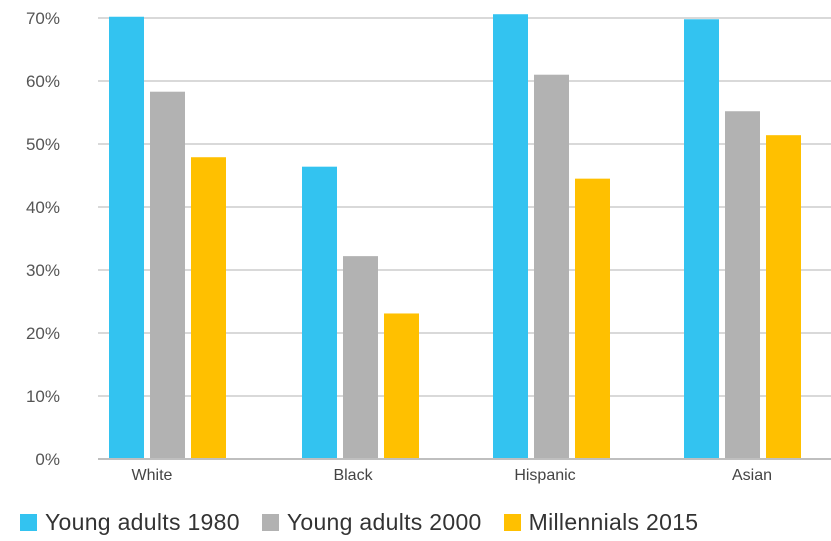  What do you see at coordinates (43, 81) in the screenshot?
I see `y-tick-label: 60%` at bounding box center [43, 81].